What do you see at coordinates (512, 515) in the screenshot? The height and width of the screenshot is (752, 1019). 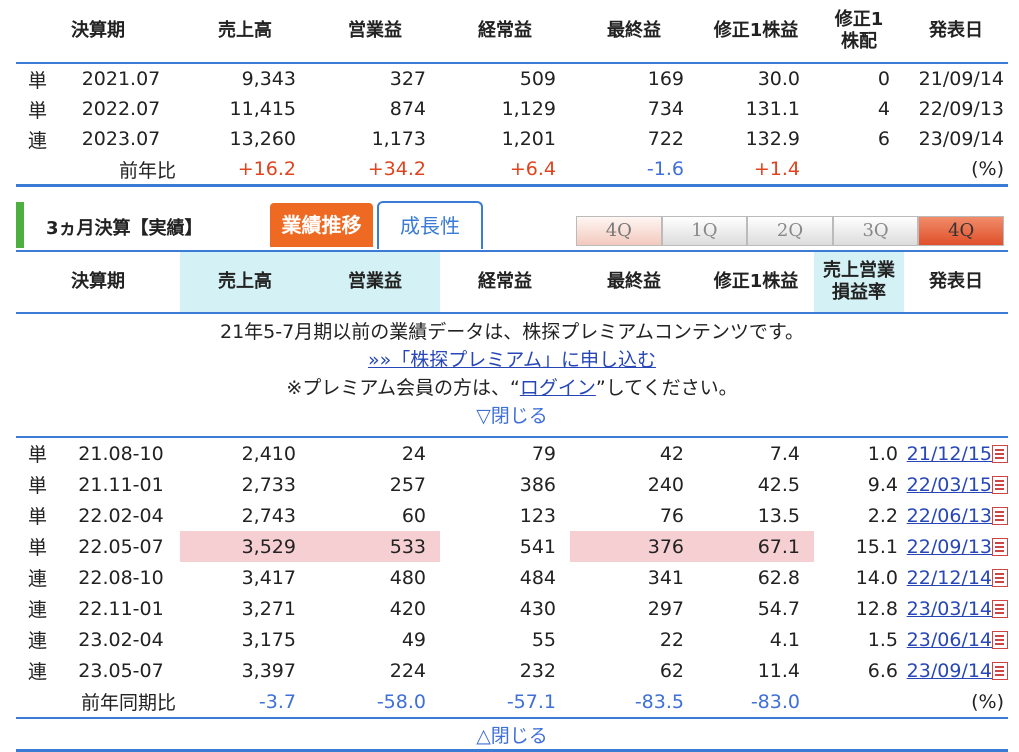 I see `table-row: 単 22.02-04 2,743 60 123 76 13.5 2.2 22/06/13` at bounding box center [512, 515].